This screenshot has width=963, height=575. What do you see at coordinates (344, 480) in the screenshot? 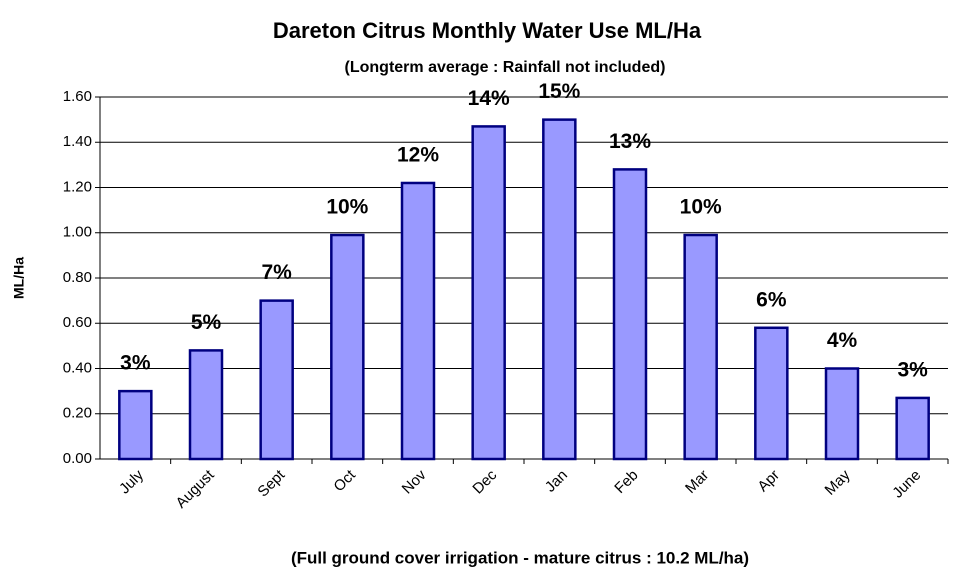
I see `x-tick-label: Oct` at bounding box center [344, 480].